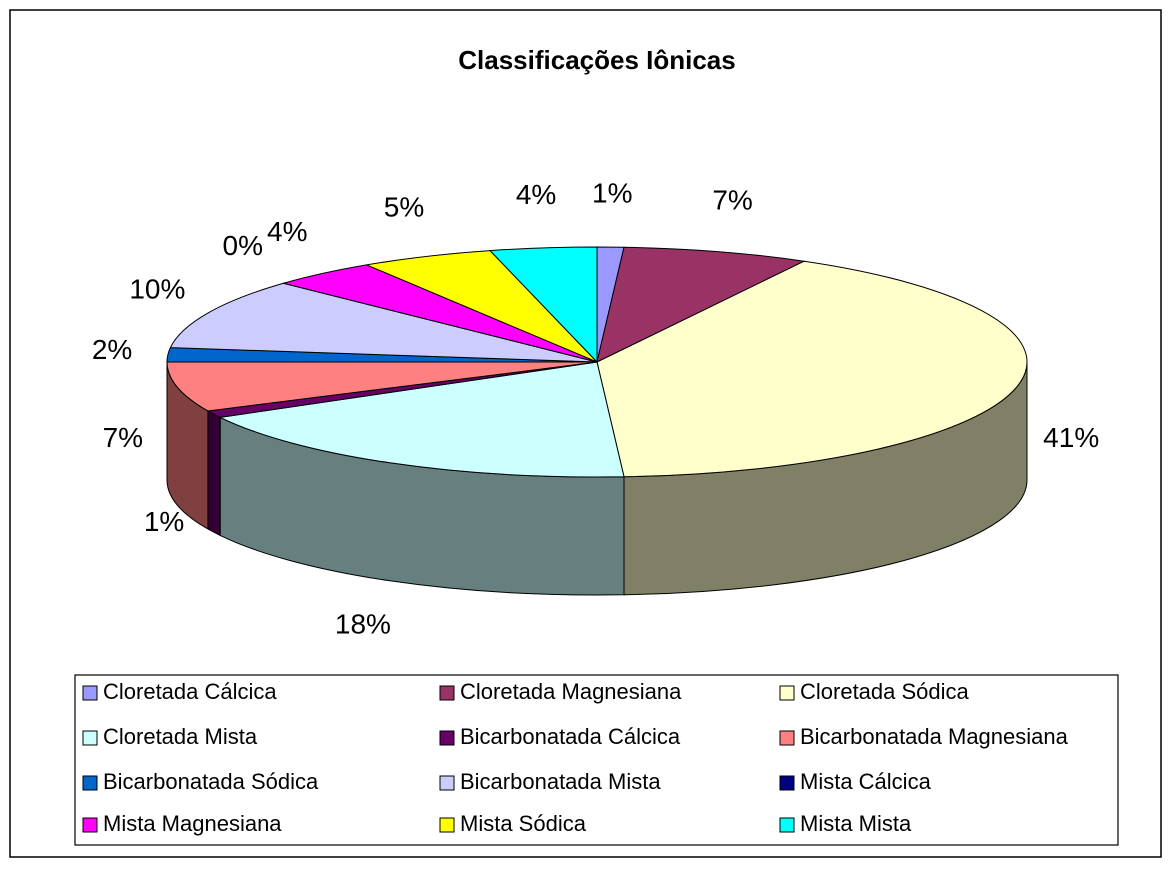  What do you see at coordinates (596, 60) in the screenshot?
I see `chart-title: Classificações Iônicas` at bounding box center [596, 60].